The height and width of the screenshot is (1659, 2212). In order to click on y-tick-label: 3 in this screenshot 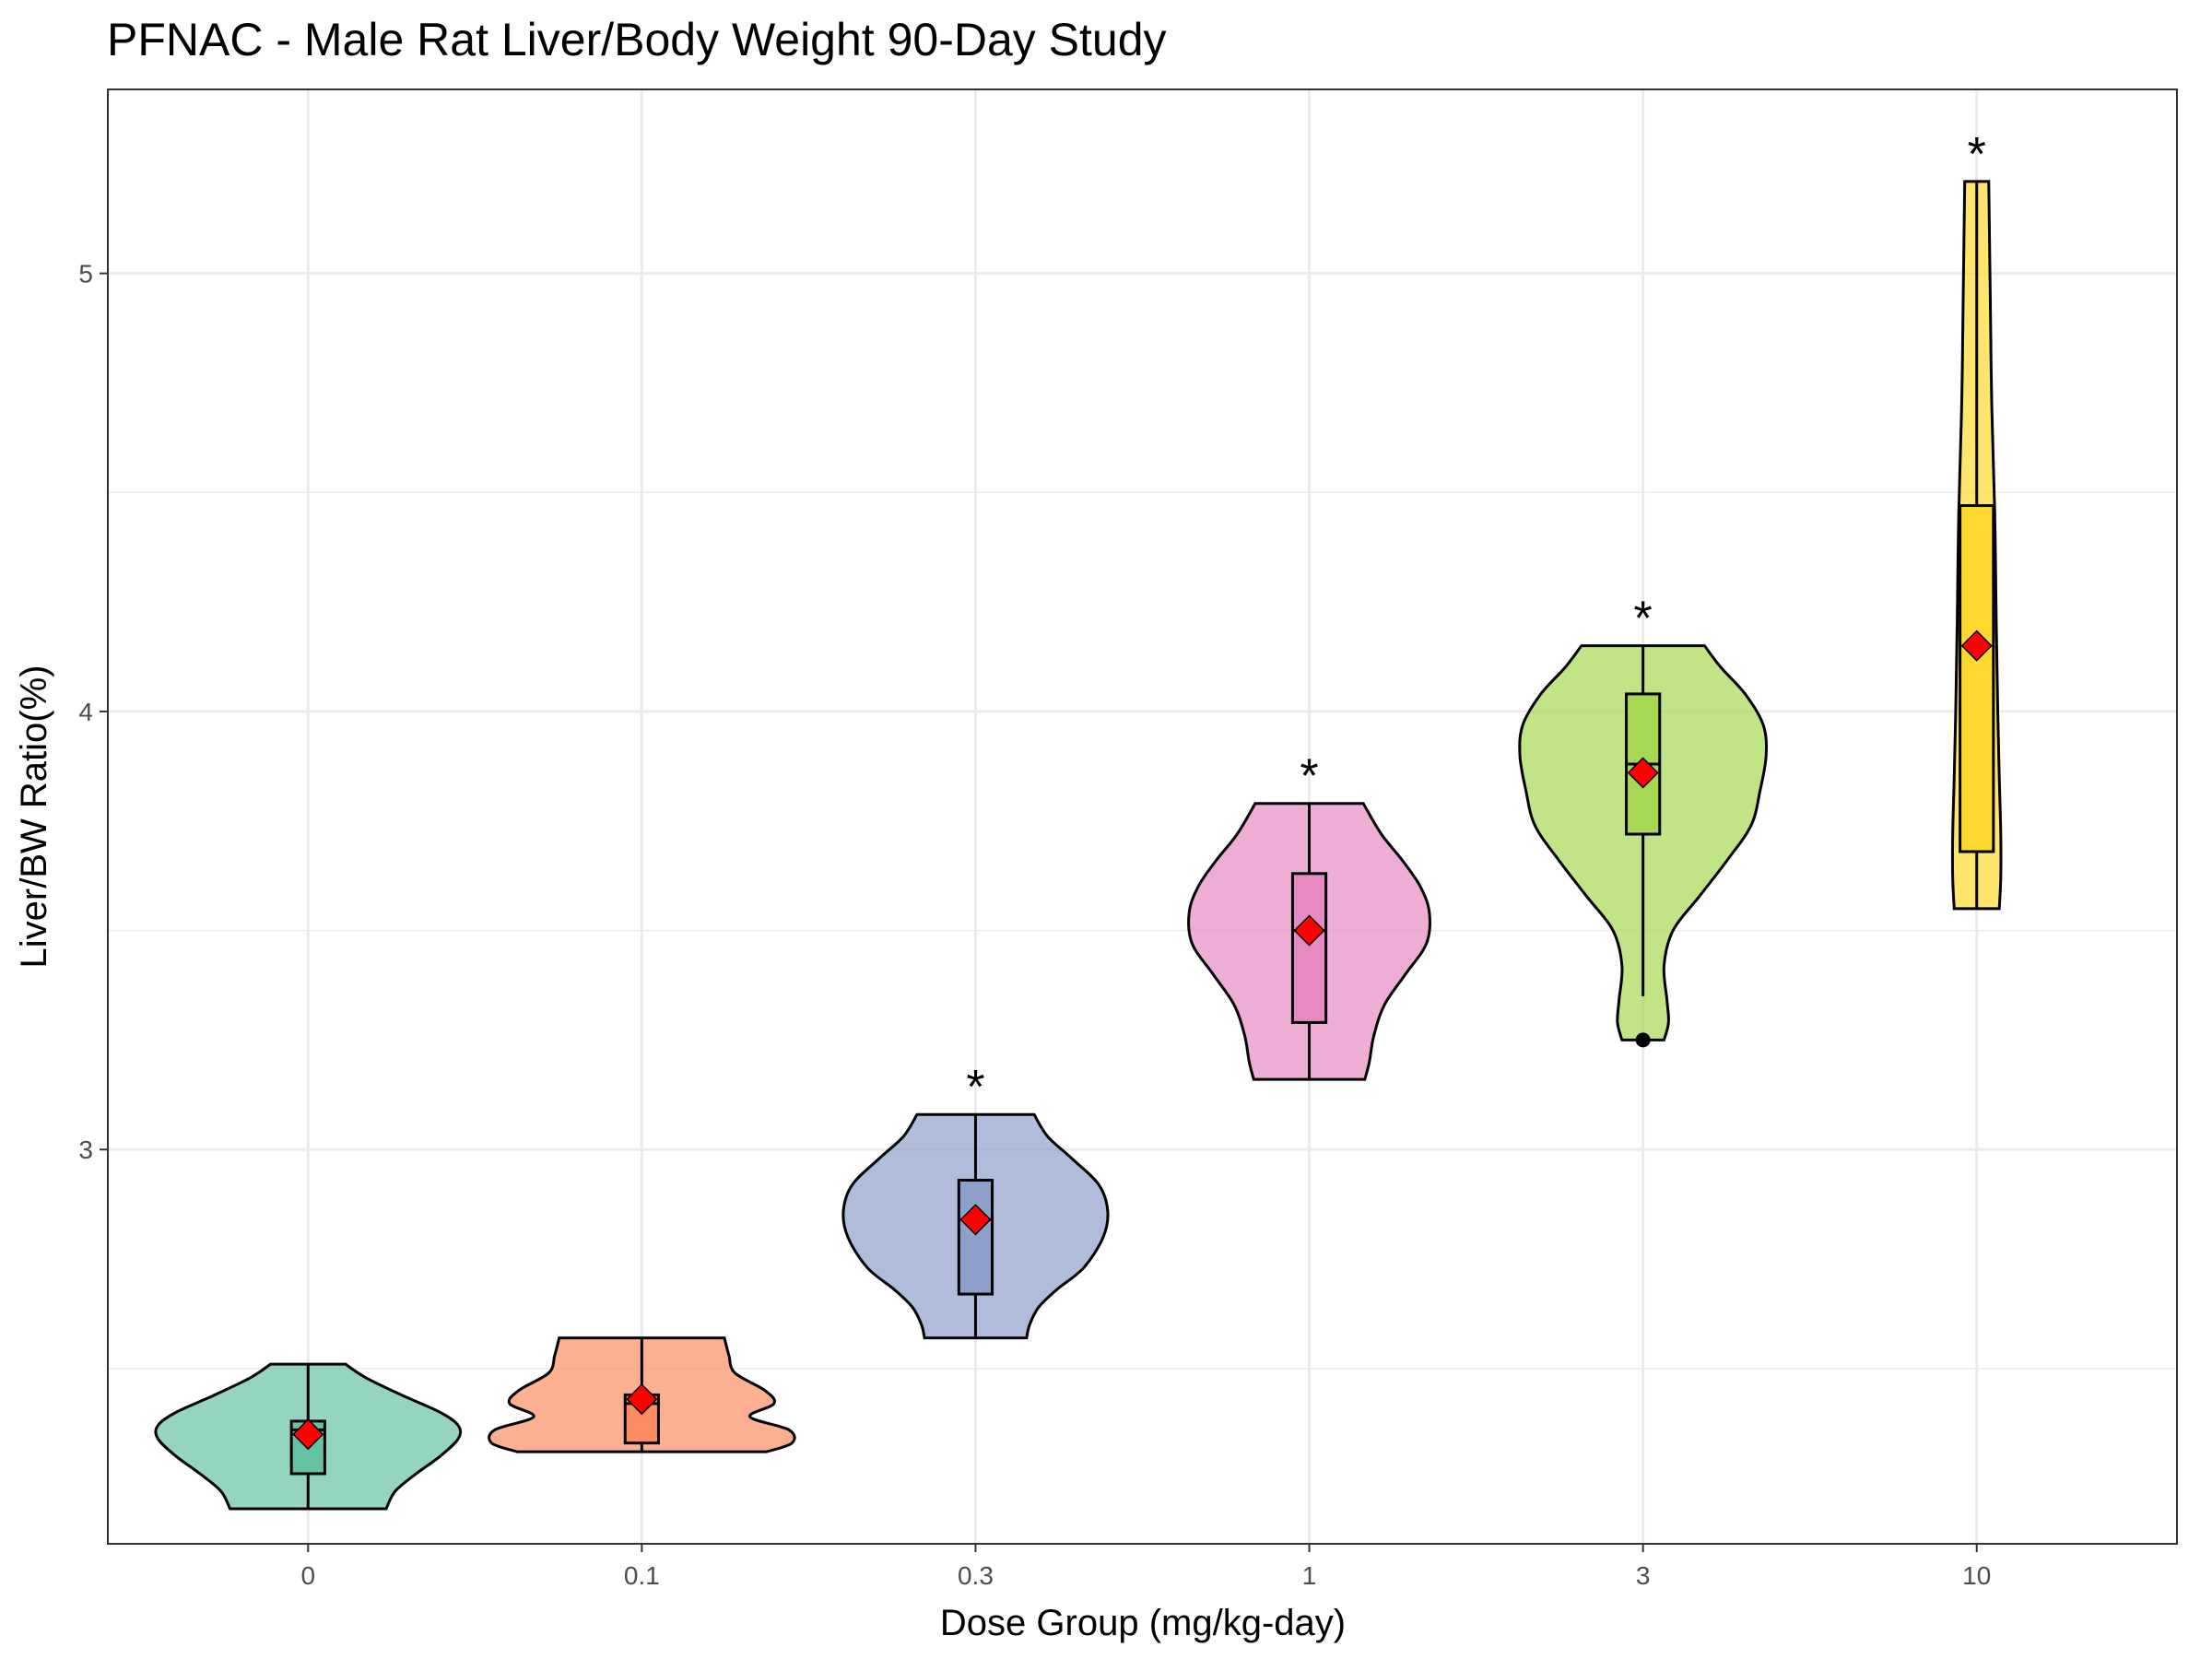, I will do `click(85, 1149)`.